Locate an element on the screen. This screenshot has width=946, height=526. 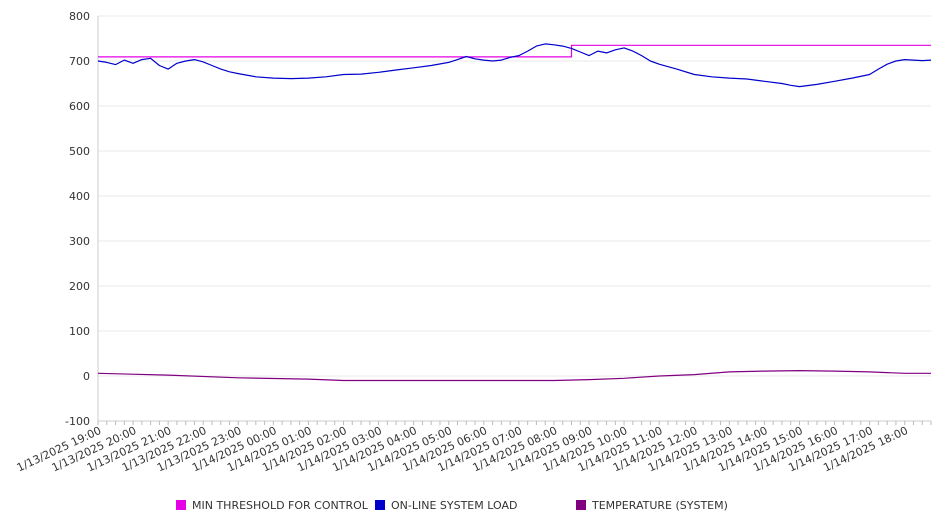
legend-label-min-threshold: MIN THRESHOLD FOR CONTROL is located at coordinates (280, 505).